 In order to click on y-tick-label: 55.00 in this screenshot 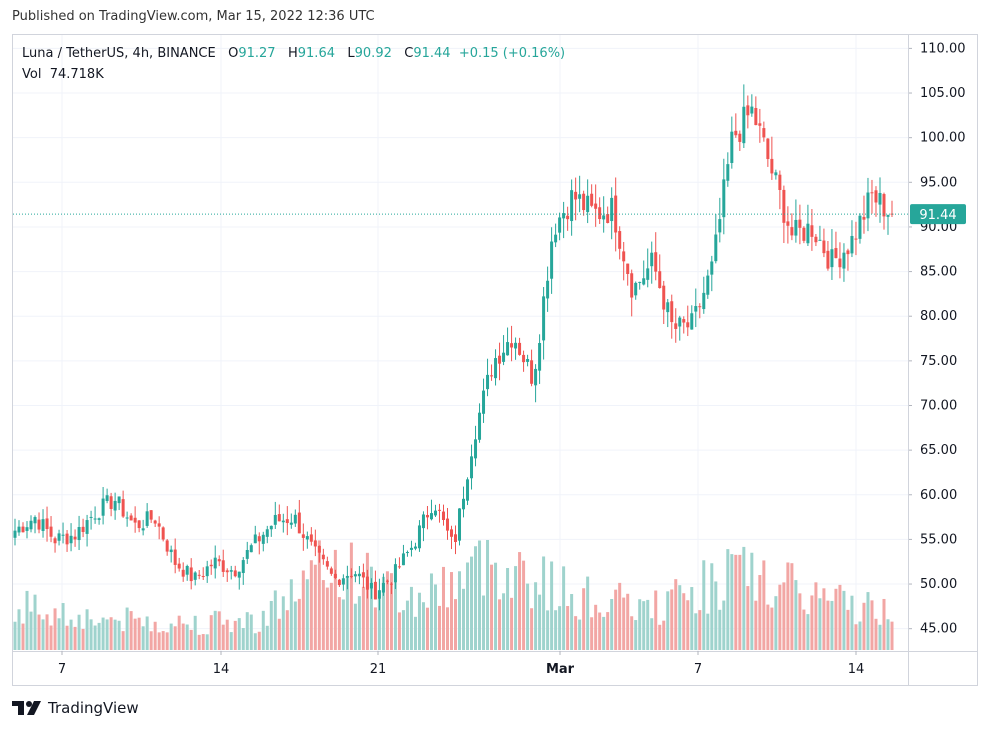, I will do `click(938, 539)`.